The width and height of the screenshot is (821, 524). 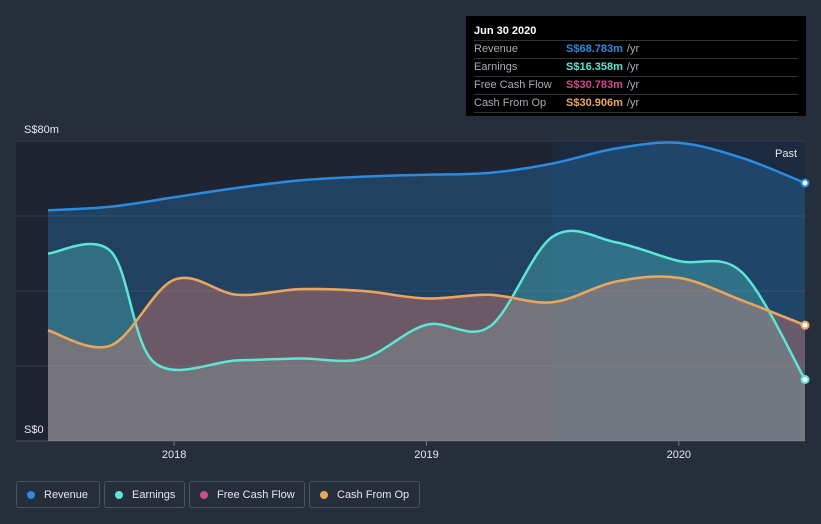 What do you see at coordinates (805, 183) in the screenshot?
I see `revenue-endpoint` at bounding box center [805, 183].